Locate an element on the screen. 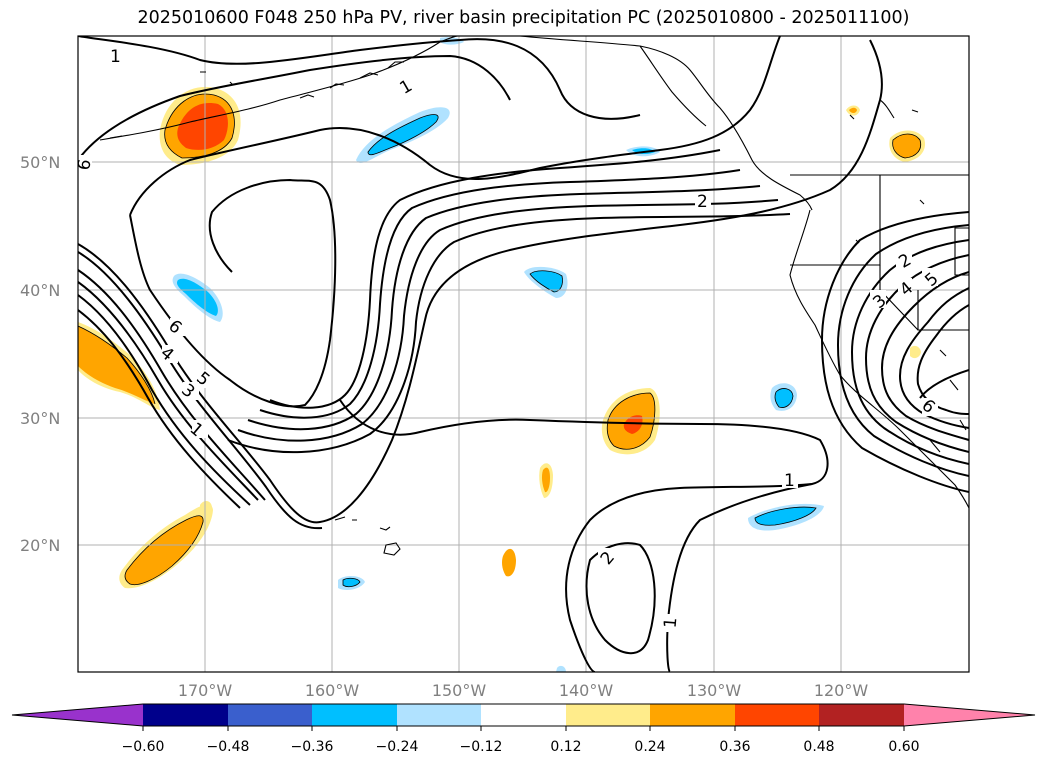 This screenshot has height=765, width=1047. colorbar-tick: 0.60 is located at coordinates (903, 747).